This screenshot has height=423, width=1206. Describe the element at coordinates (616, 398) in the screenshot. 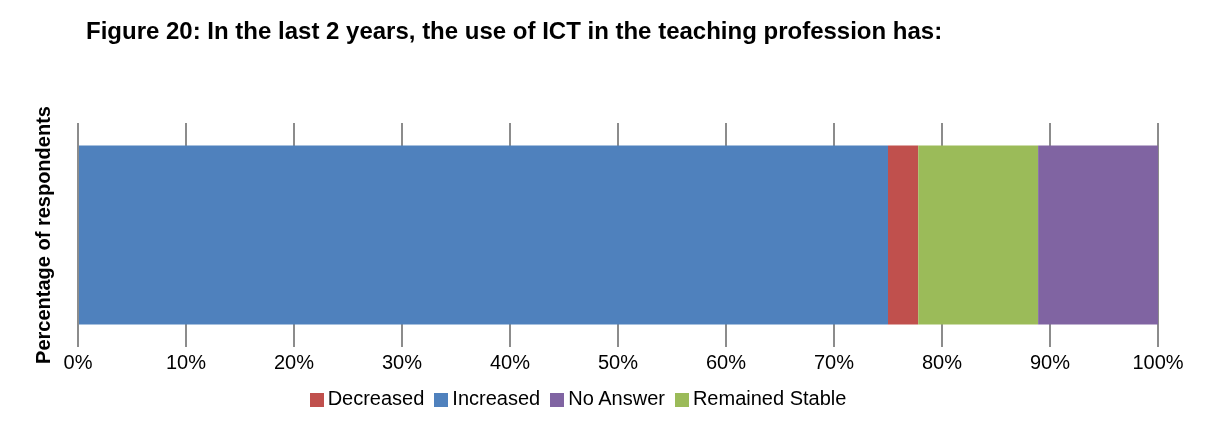

I see `legend-label: No Answer` at that location.